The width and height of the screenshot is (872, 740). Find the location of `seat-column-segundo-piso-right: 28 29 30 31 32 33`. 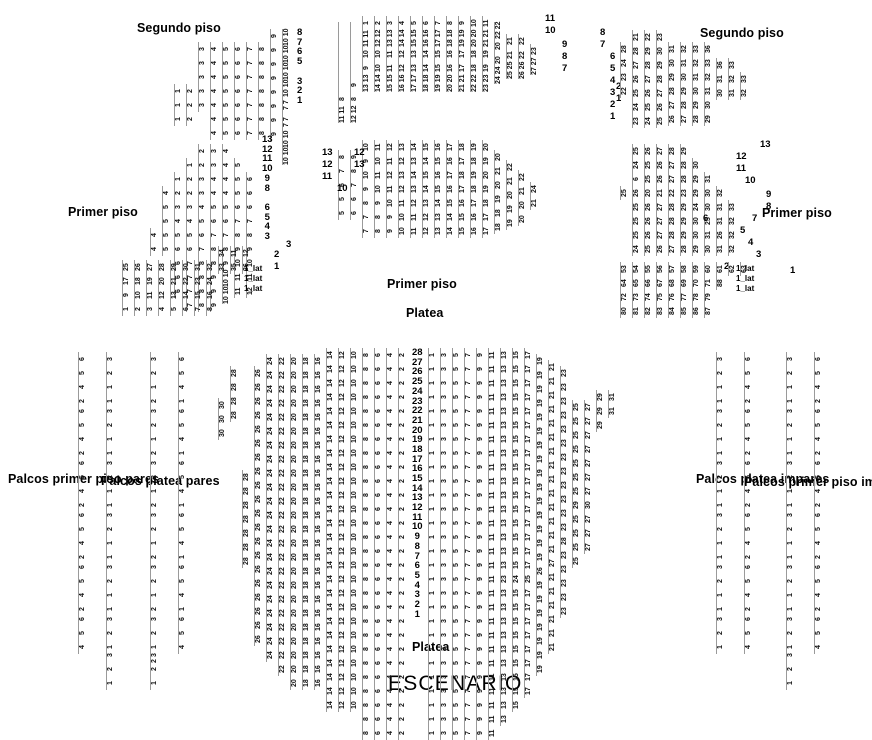

seat-column-segundo-piso-right: 28 29 30 31 32 33 is located at coordinates (696, 84).